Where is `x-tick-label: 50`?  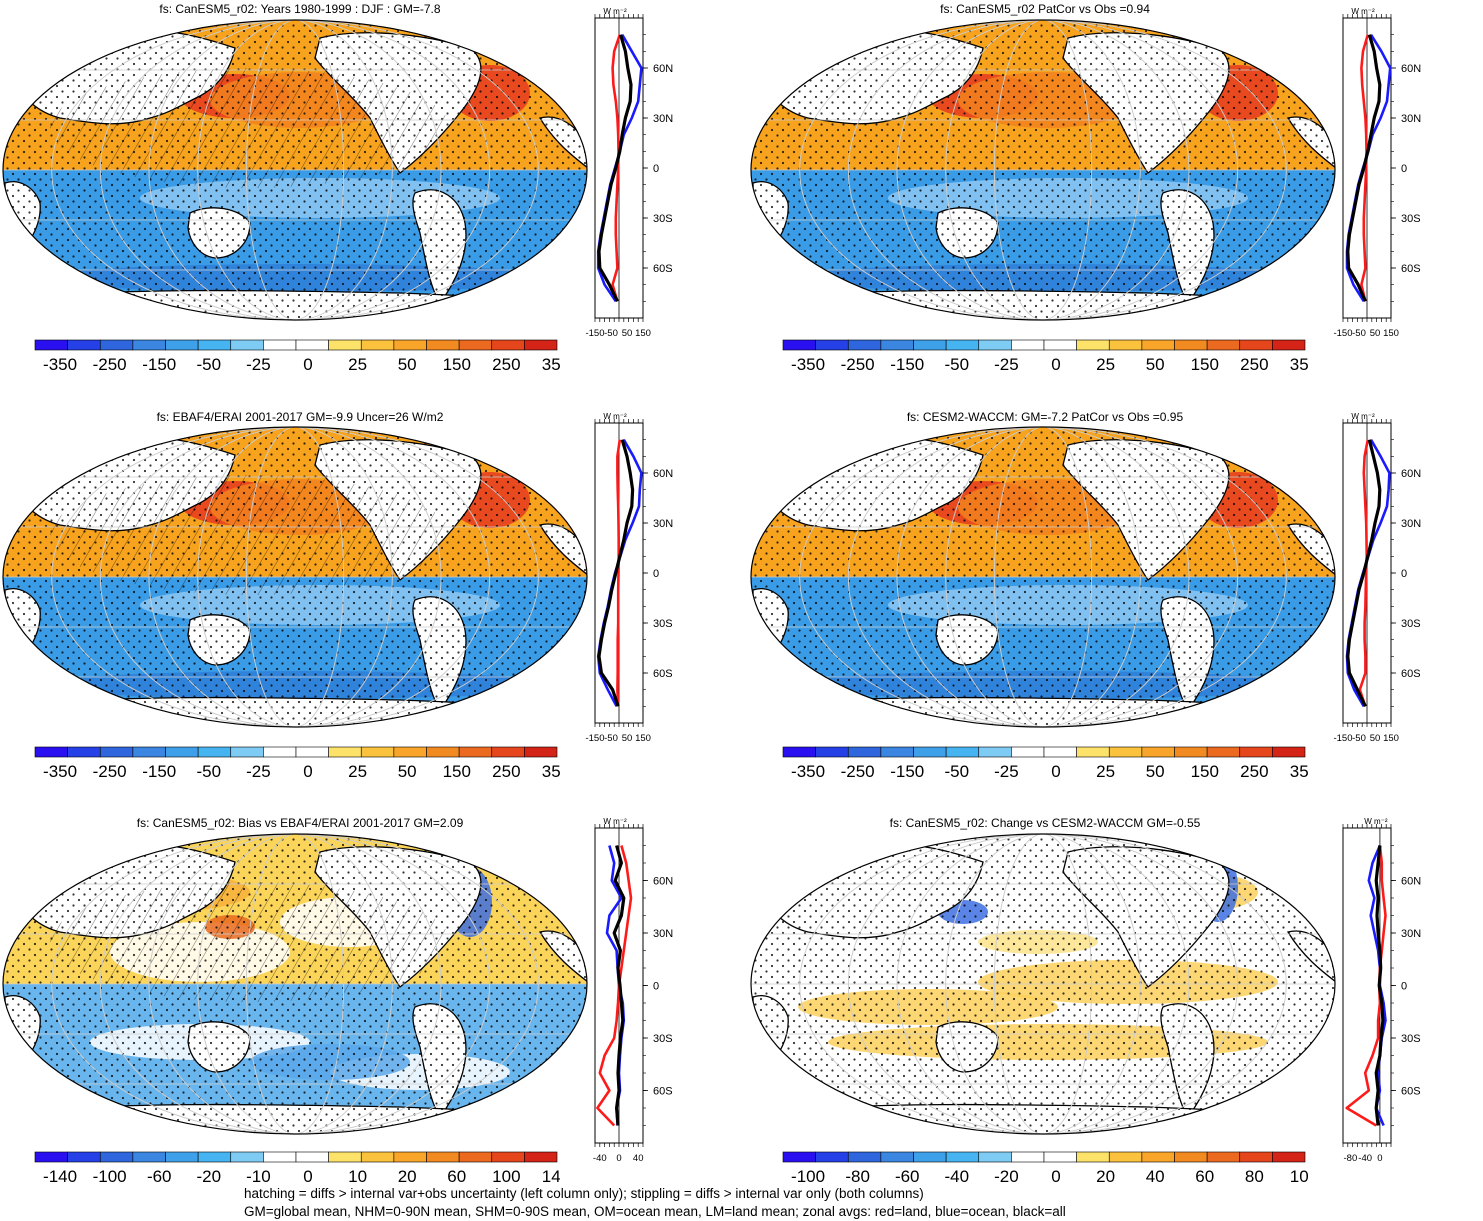
x-tick-label: 50 is located at coordinates (627, 333).